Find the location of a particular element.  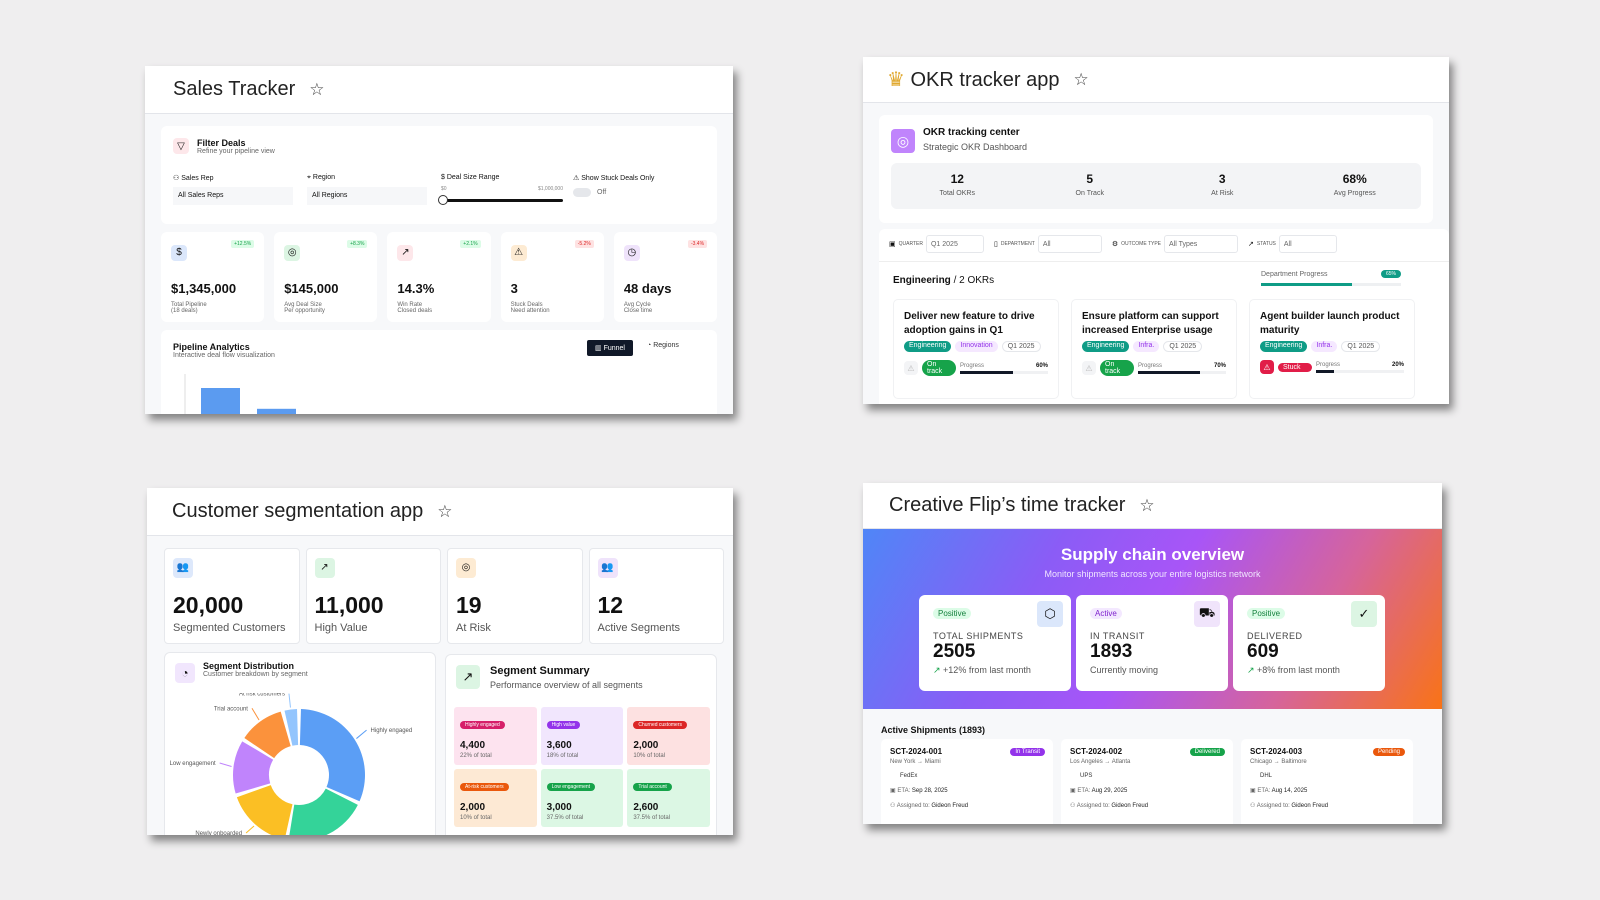

okr-tag: Q1 2025 is located at coordinates (1021, 346).